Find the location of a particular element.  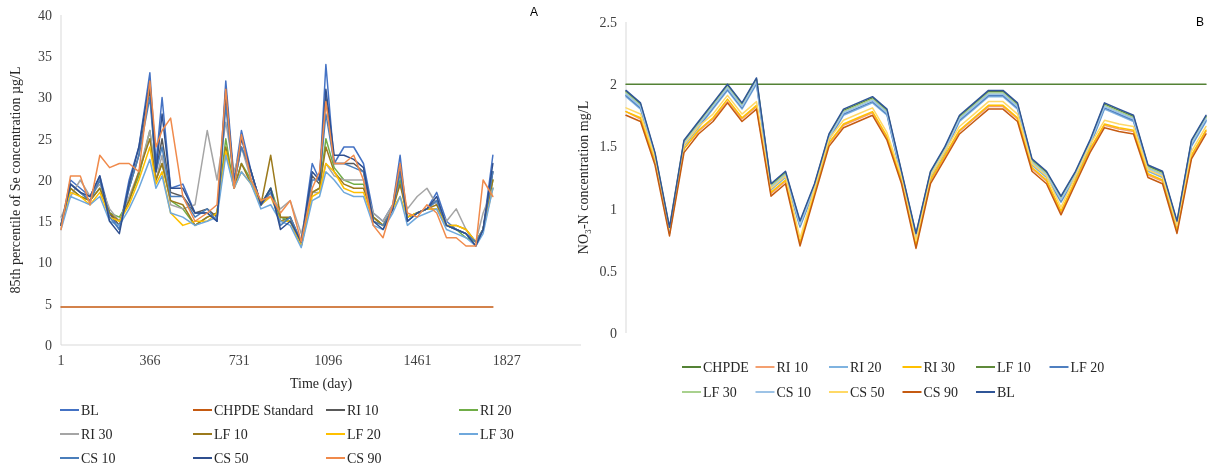

y-tick-label: 5 is located at coordinates (48, 304).